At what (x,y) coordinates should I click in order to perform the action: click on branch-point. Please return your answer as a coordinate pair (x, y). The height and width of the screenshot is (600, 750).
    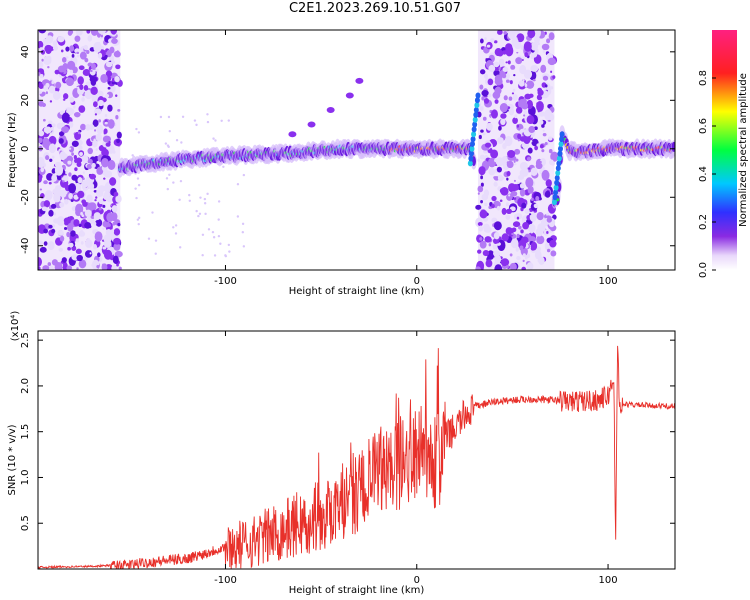
    Looking at the image, I should click on (359, 80).